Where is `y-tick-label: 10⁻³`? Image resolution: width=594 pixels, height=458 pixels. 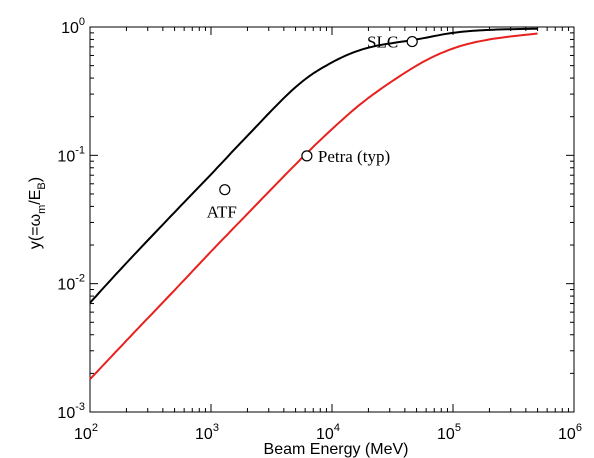 y-tick-label: 10⁻³ is located at coordinates (71, 411).